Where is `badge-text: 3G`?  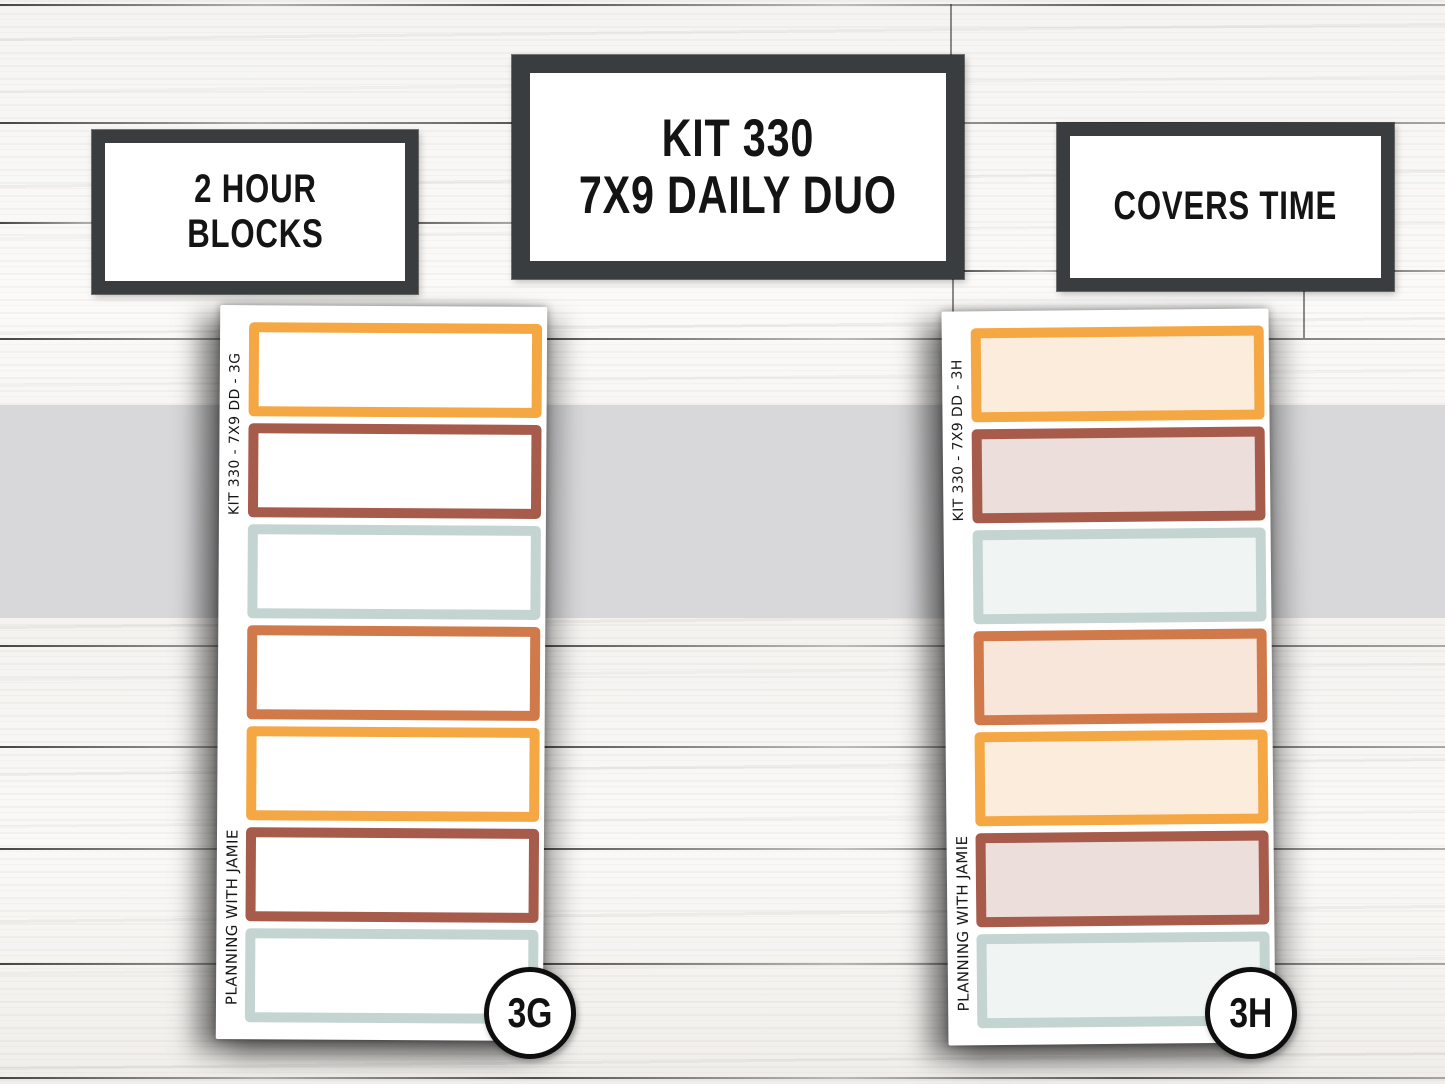
badge-text: 3G is located at coordinates (530, 1012).